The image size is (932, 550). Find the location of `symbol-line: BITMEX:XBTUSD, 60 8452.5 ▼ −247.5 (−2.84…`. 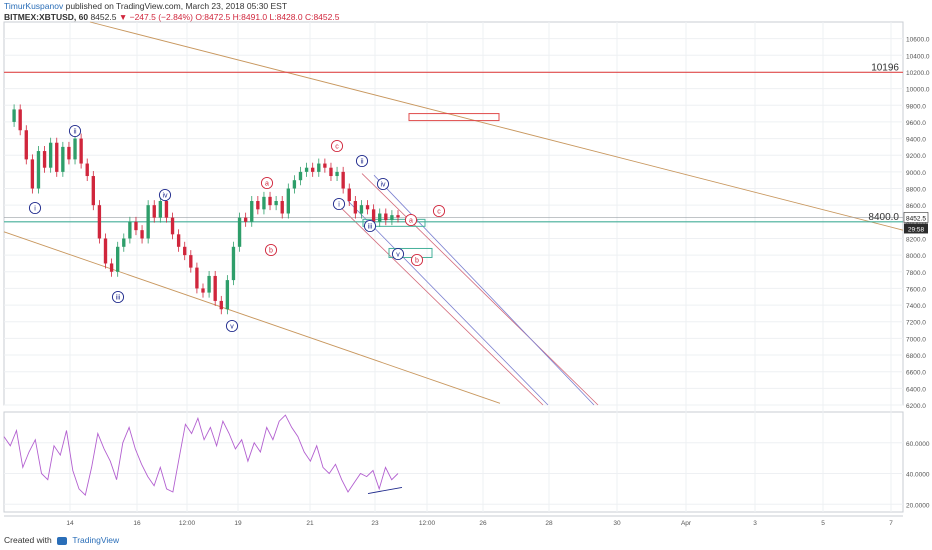

symbol-line: BITMEX:XBTUSD, 60 8452.5 ▼ −247.5 (−2.84… is located at coordinates (171, 17).